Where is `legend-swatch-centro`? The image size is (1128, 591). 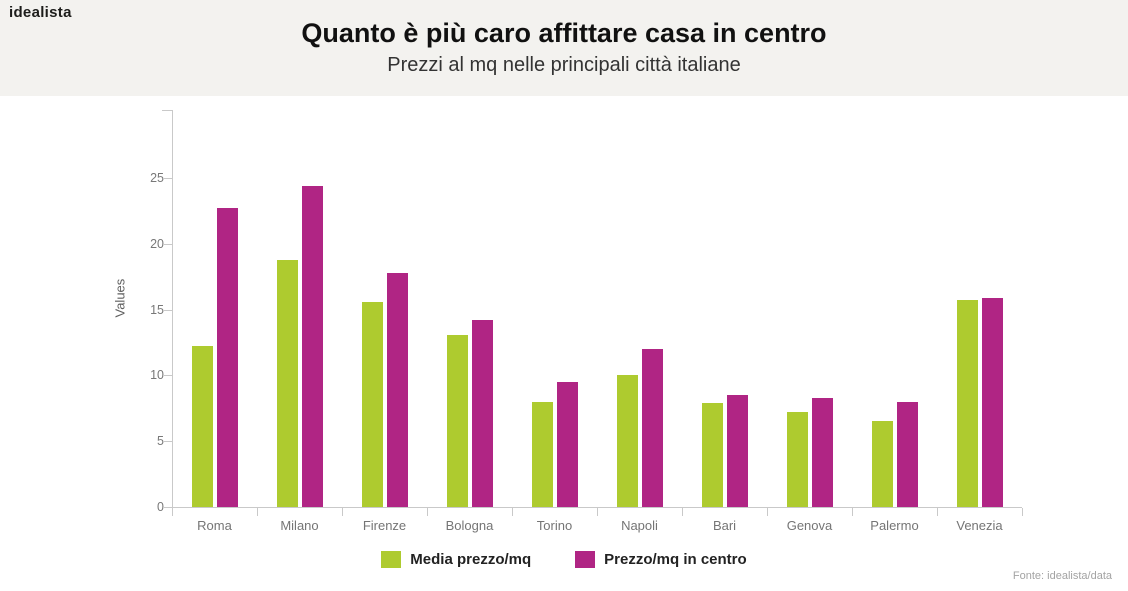 legend-swatch-centro is located at coordinates (585, 559).